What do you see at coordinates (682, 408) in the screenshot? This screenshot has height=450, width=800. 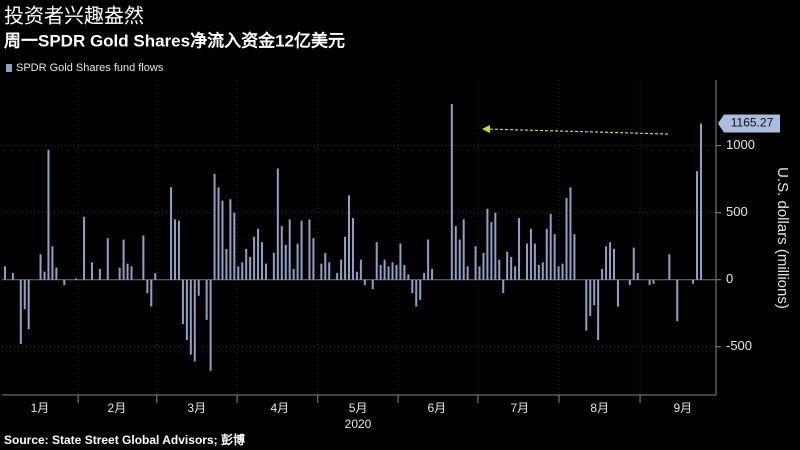 I see `x-tick-label: 9月` at bounding box center [682, 408].